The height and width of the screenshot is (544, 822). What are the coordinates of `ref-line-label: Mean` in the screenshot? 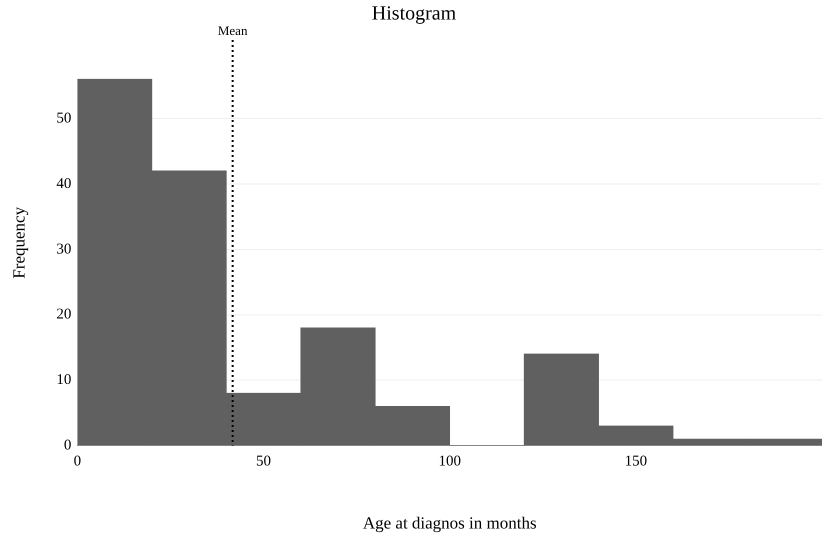 It's located at (233, 30).